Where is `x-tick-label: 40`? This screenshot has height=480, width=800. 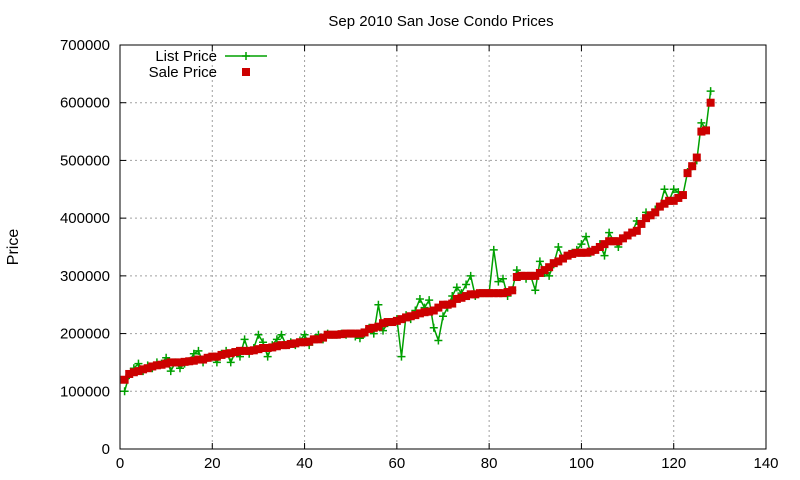 x-tick-label: 40 is located at coordinates (304, 463).